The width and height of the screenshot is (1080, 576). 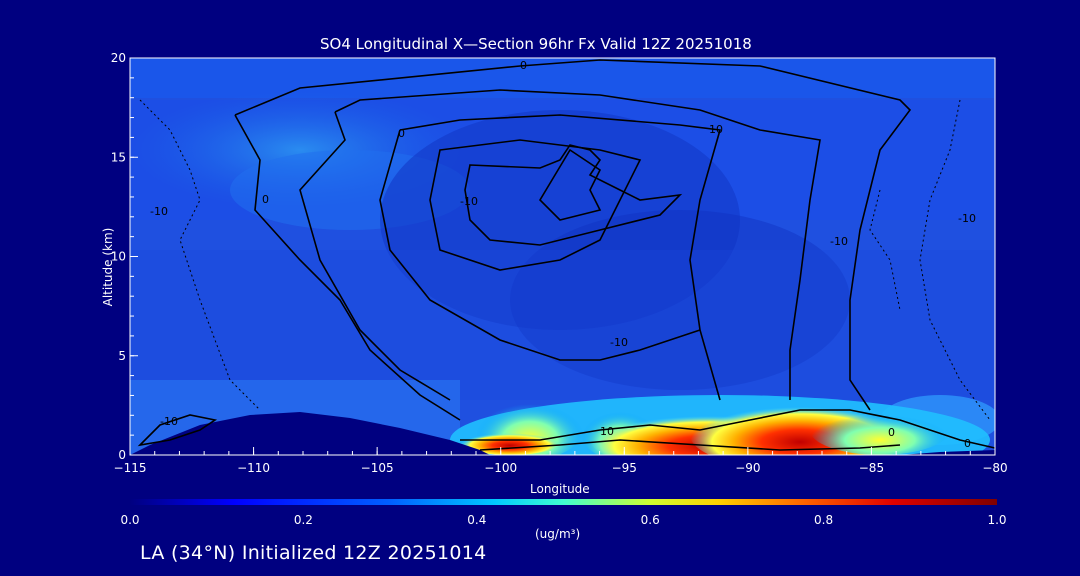 What do you see at coordinates (500, 468) in the screenshot?
I see `x-tick-label: −100` at bounding box center [500, 468].